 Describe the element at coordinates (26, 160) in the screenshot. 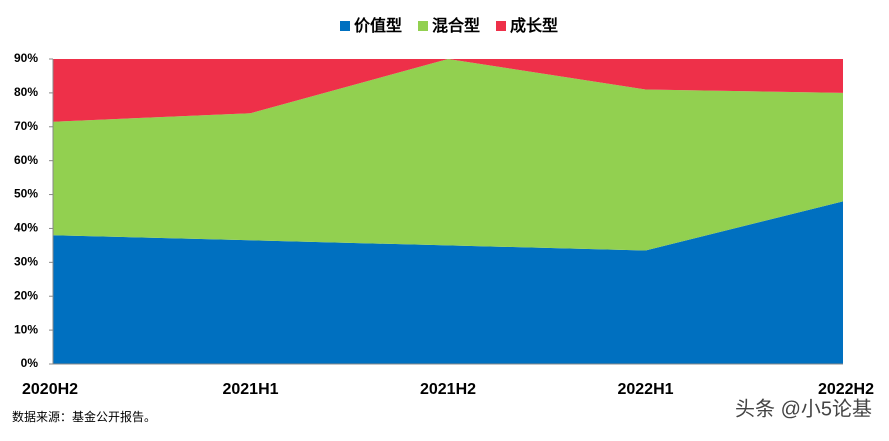

I see `y-tick-label: 60%` at that location.